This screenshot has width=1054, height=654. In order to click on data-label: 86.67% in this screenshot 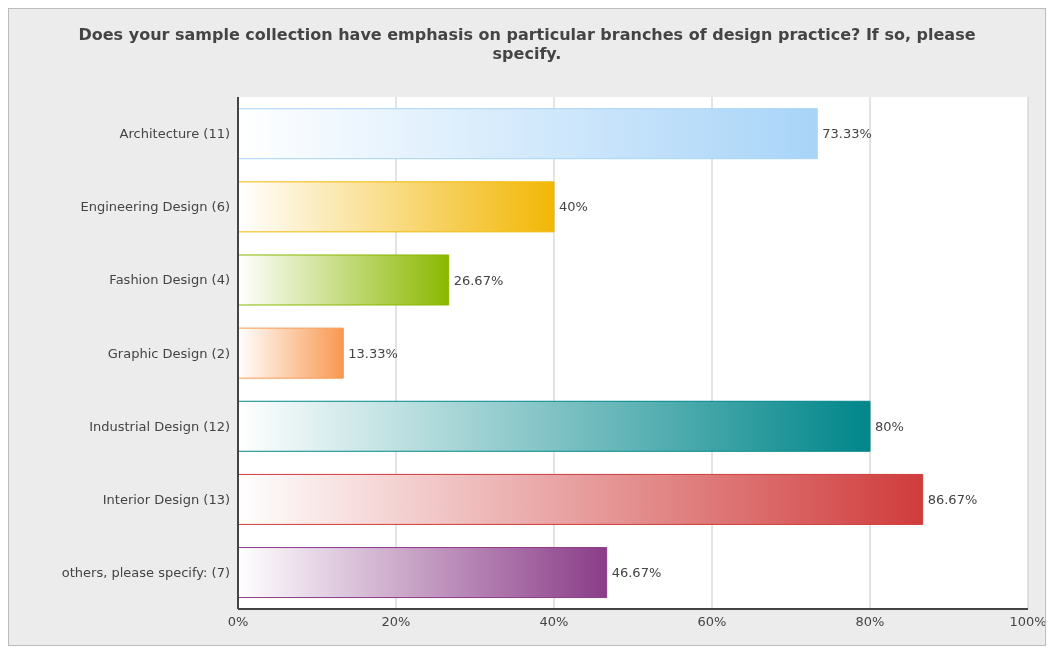, I will do `click(952, 500)`.